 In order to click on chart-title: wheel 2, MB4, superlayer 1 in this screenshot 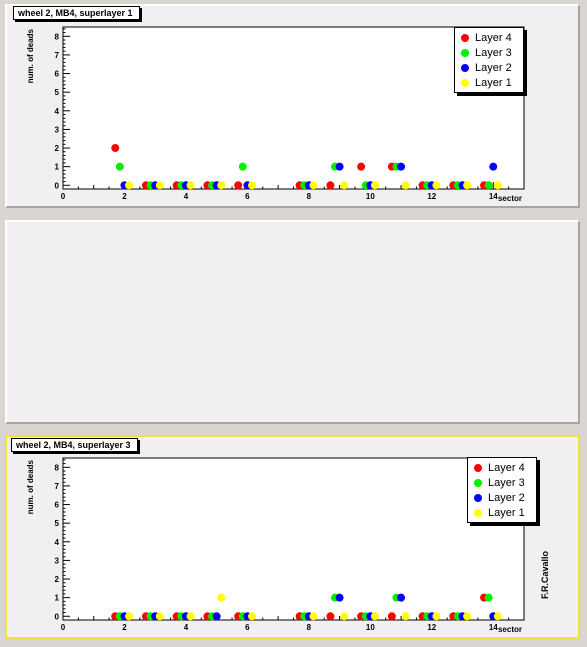, I will do `click(76, 13)`.